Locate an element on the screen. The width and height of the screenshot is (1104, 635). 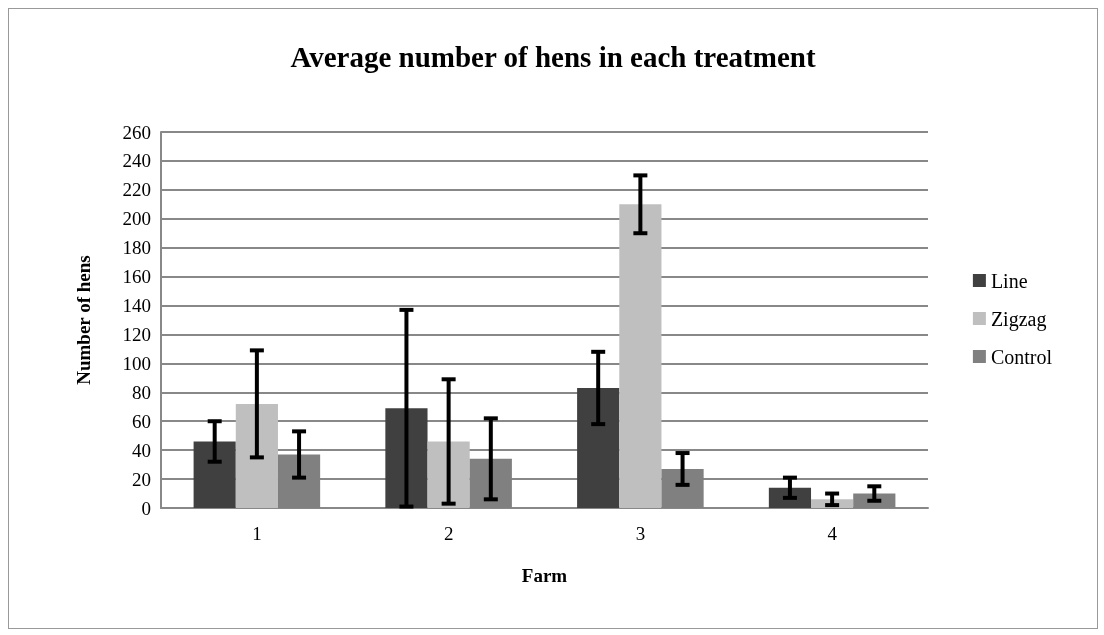
y-tick-label: 160 is located at coordinates (136, 277).